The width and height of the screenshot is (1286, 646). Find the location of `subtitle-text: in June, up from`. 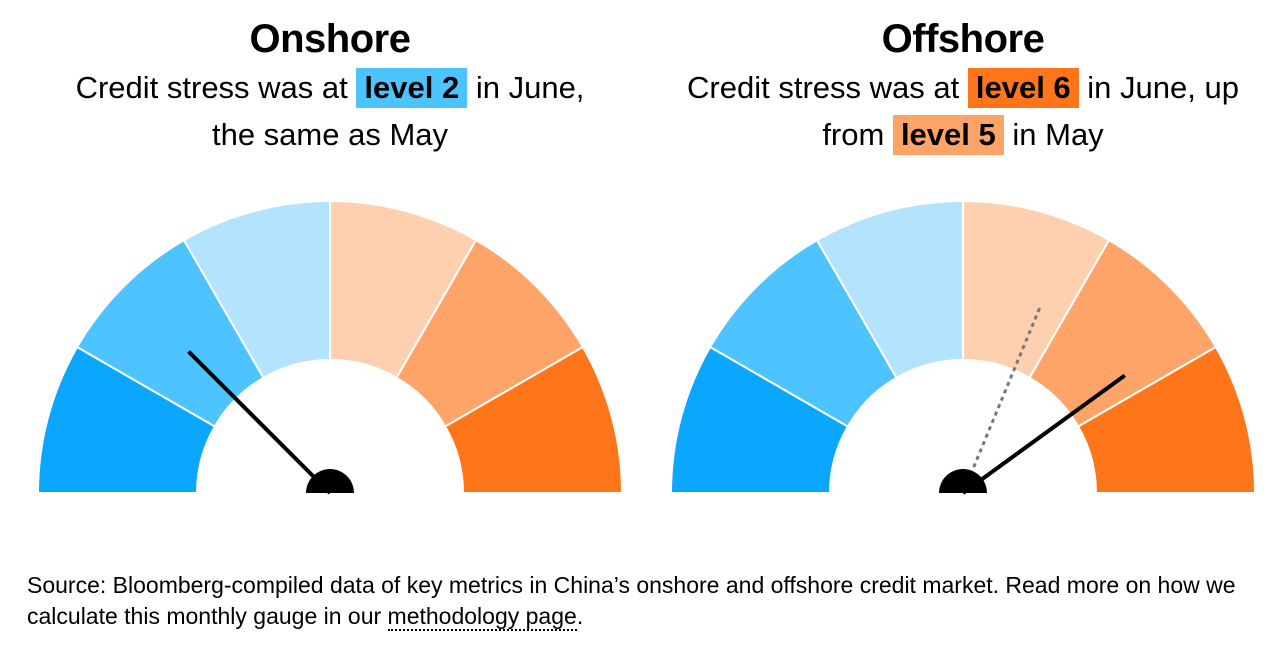

subtitle-text: in June, up from is located at coordinates (1030, 111).